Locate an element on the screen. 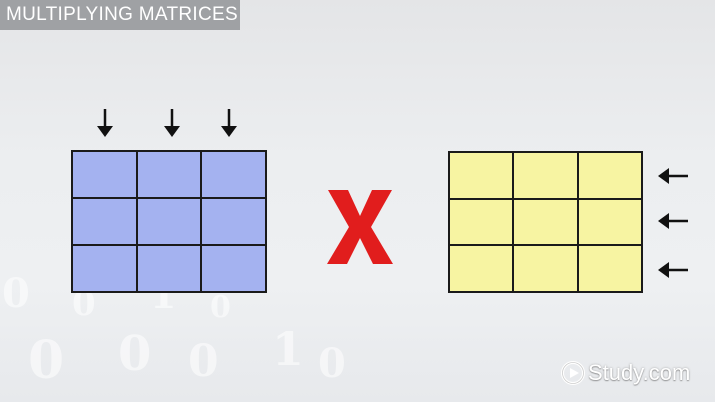  matrix-b is located at coordinates (545, 222).